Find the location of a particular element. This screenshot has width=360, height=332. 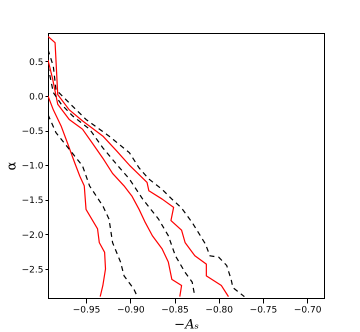

line-series is located at coordinates (77, 196).